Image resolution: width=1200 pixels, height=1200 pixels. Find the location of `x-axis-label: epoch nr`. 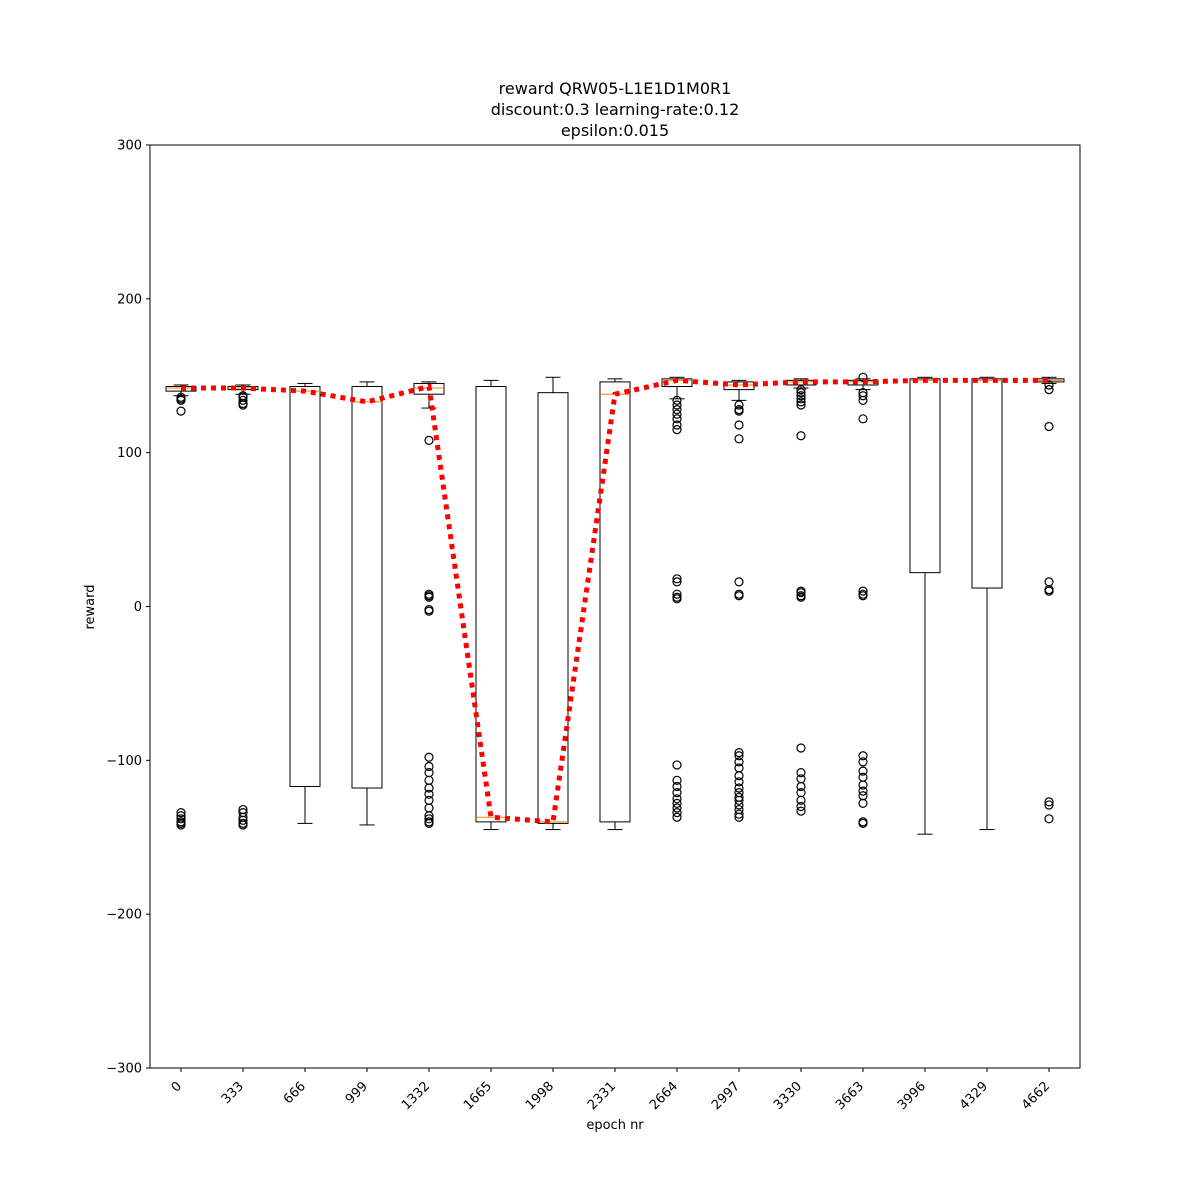

x-axis-label: epoch nr is located at coordinates (615, 1125).